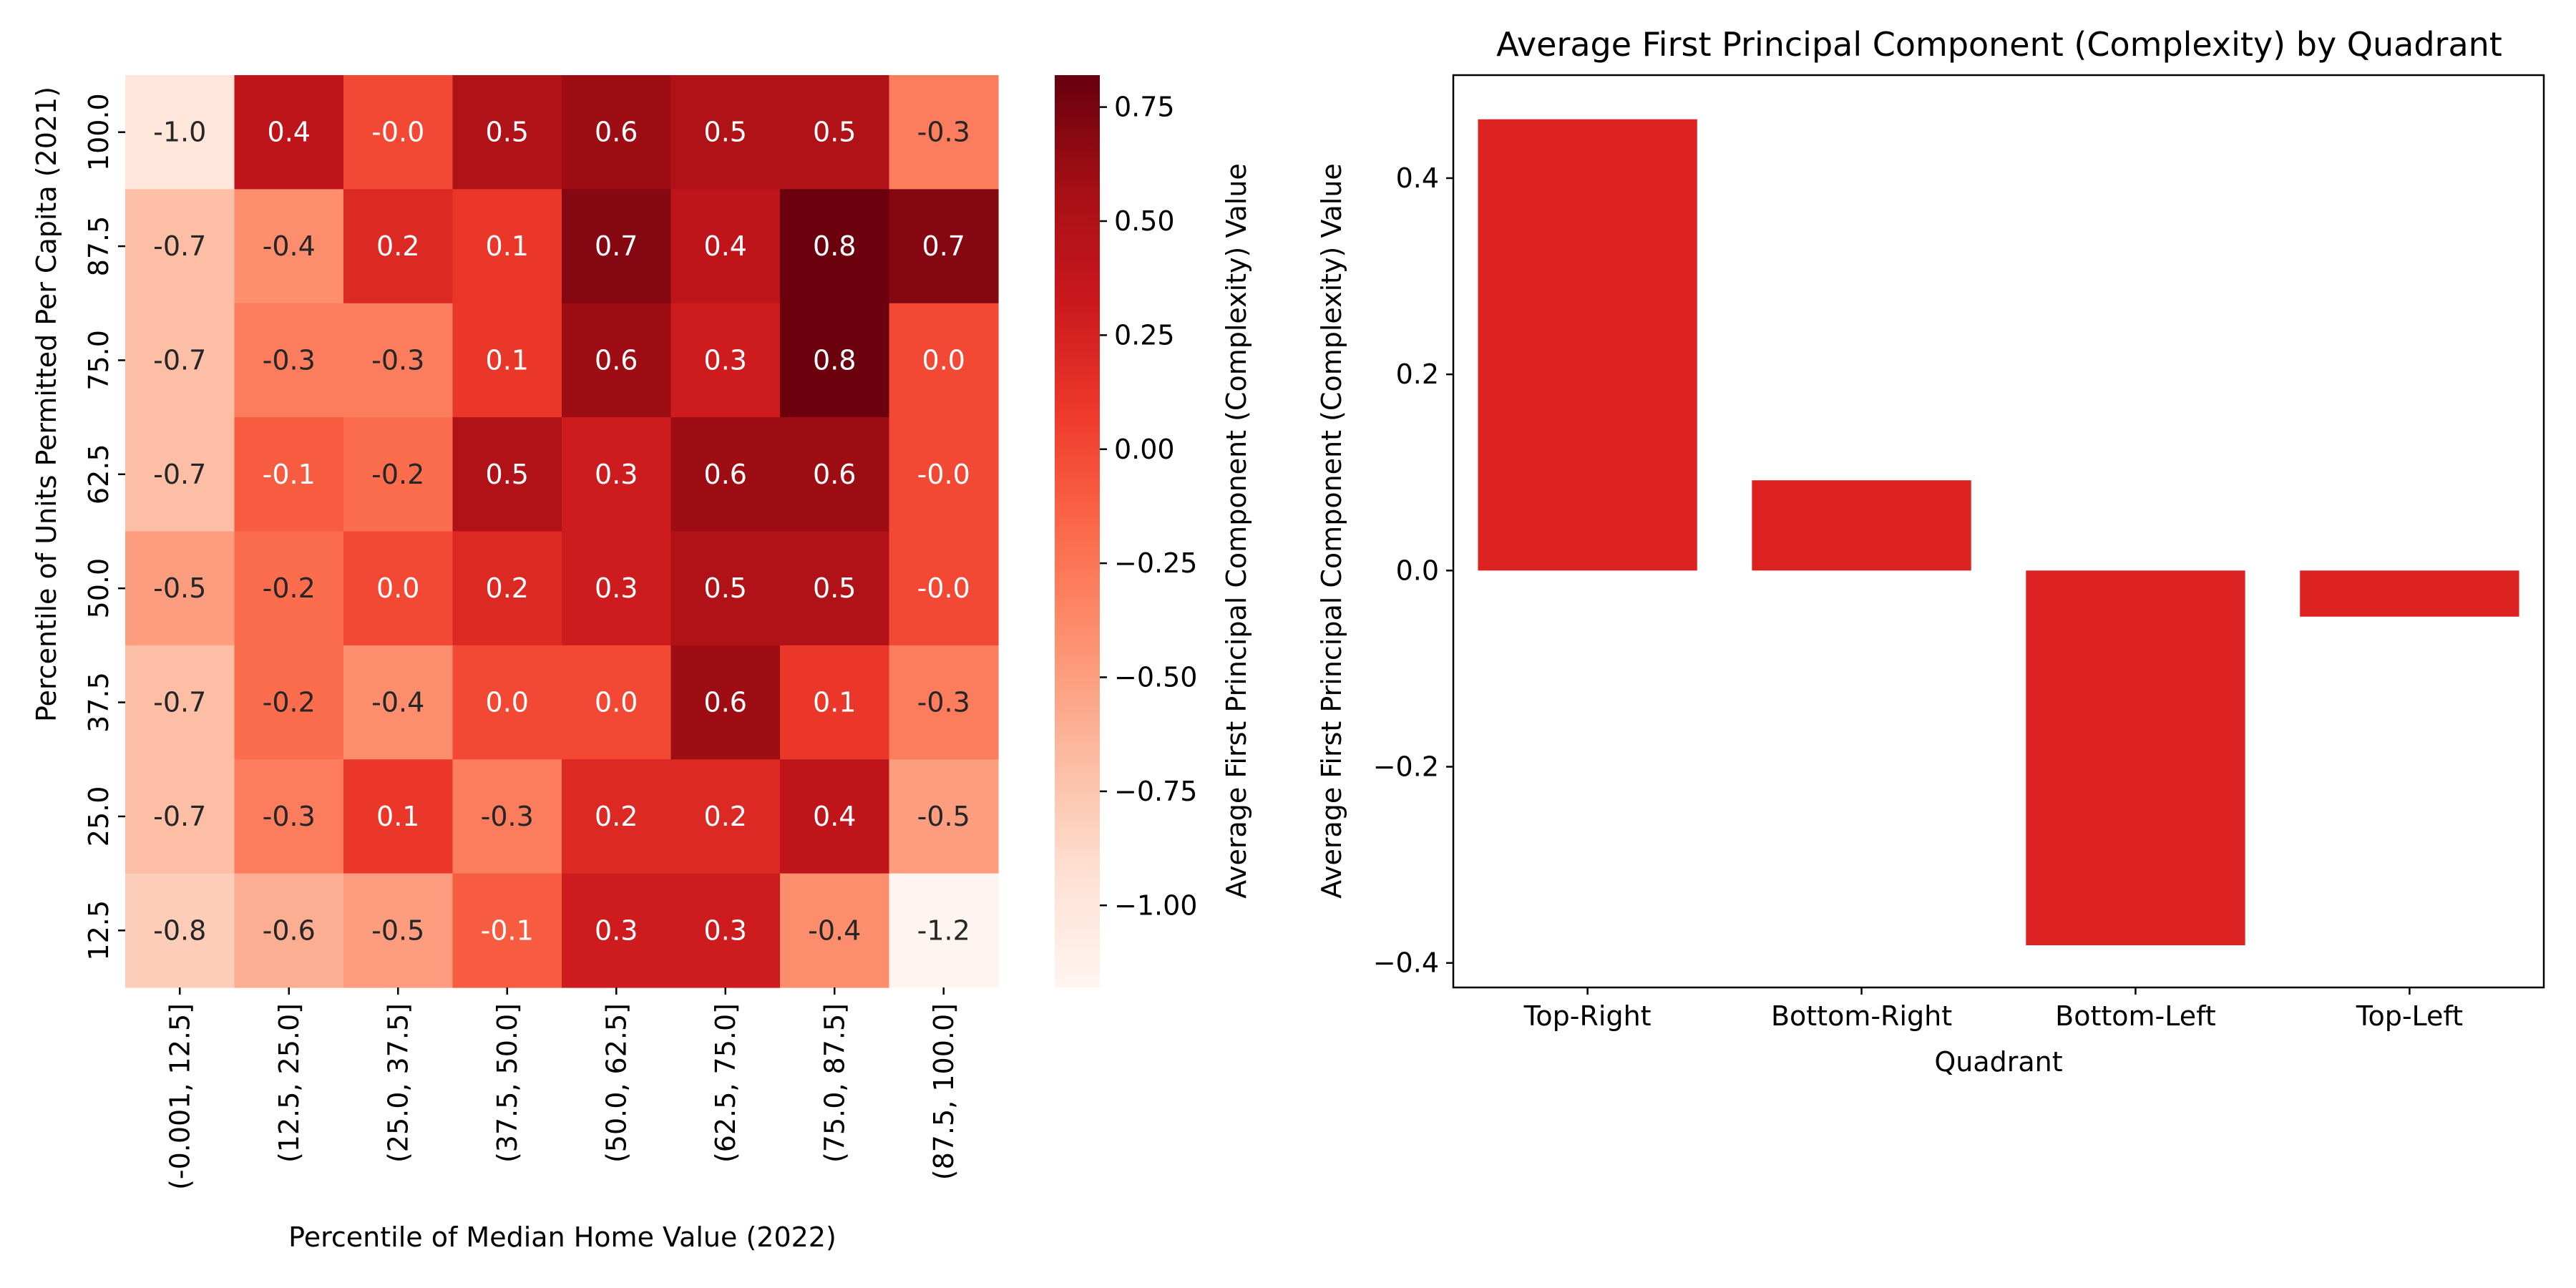 The width and height of the screenshot is (2576, 1288). Describe the element at coordinates (1417, 178) in the screenshot. I see `bar-chart-y-tick-label: 0.4` at that location.